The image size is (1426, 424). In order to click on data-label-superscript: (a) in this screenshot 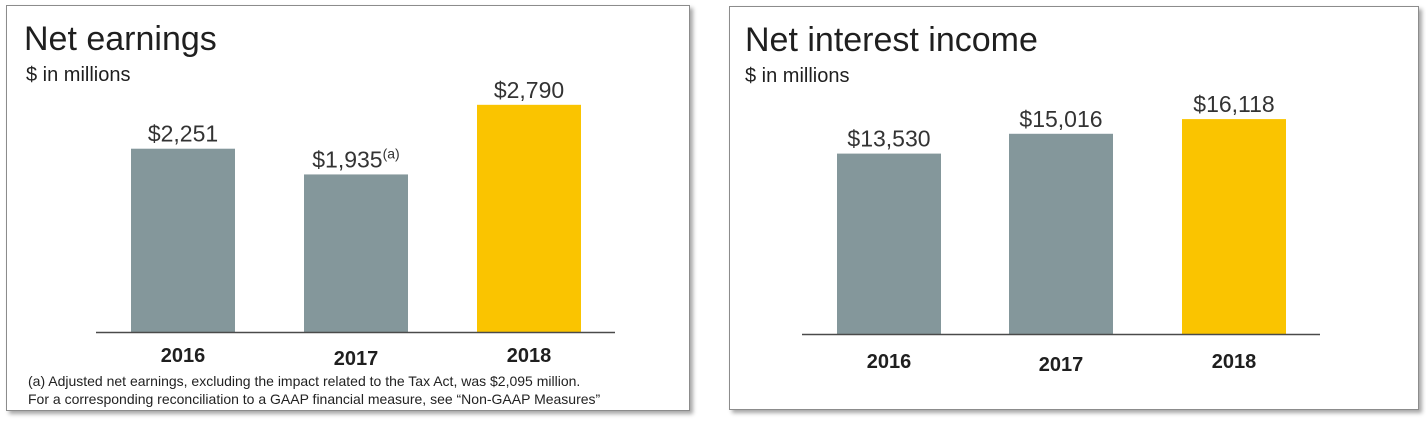, I will do `click(391, 153)`.